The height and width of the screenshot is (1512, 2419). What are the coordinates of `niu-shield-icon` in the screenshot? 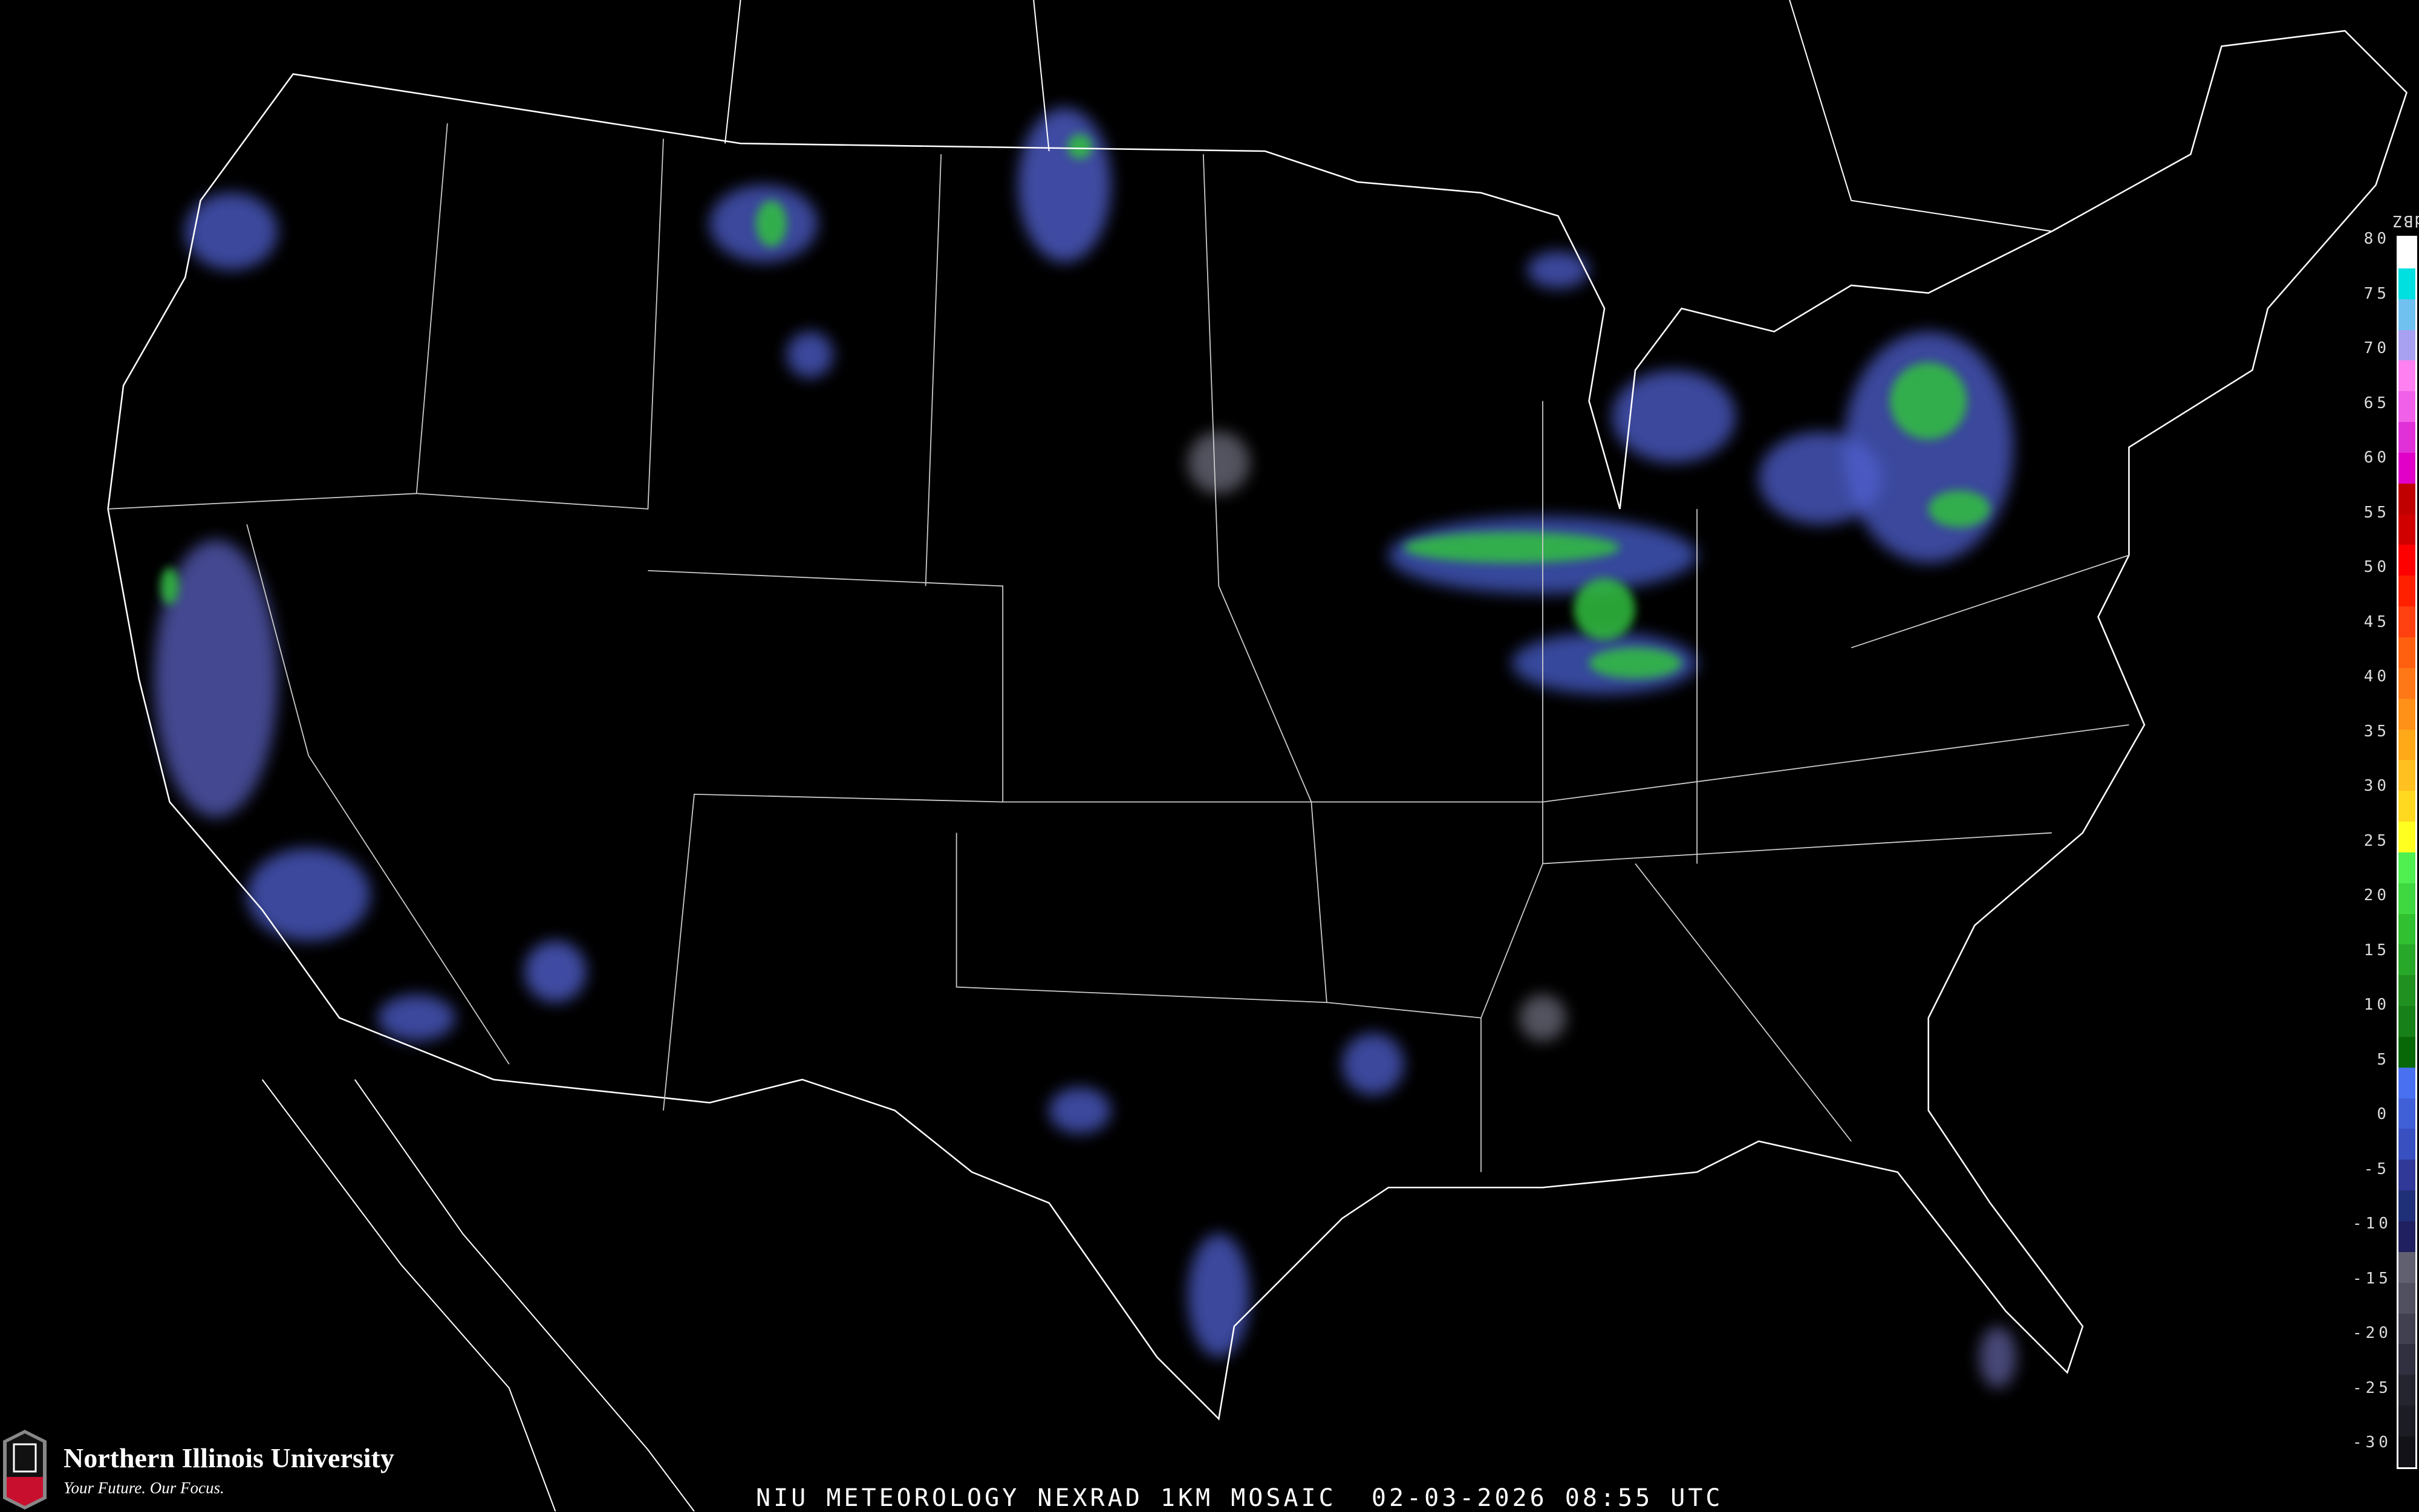 It's located at (25, 1470).